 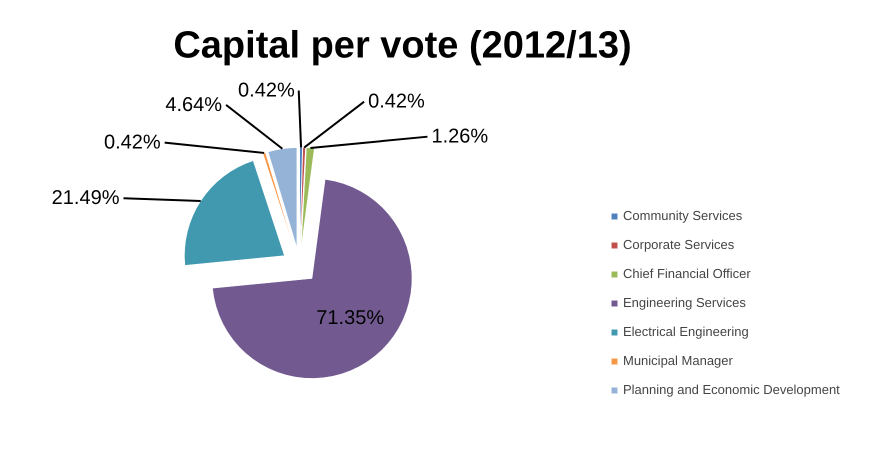 I want to click on legend-label: Corporate Services, so click(x=678, y=244).